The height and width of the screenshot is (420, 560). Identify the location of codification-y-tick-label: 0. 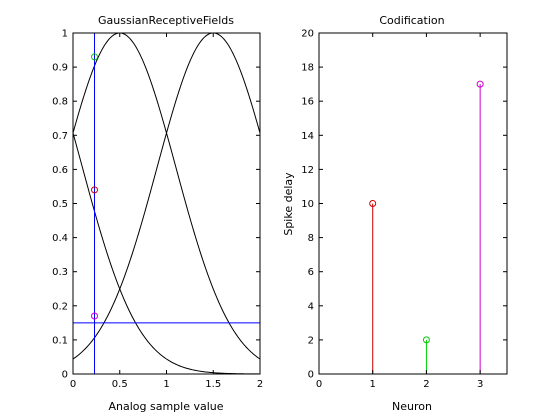
(311, 375).